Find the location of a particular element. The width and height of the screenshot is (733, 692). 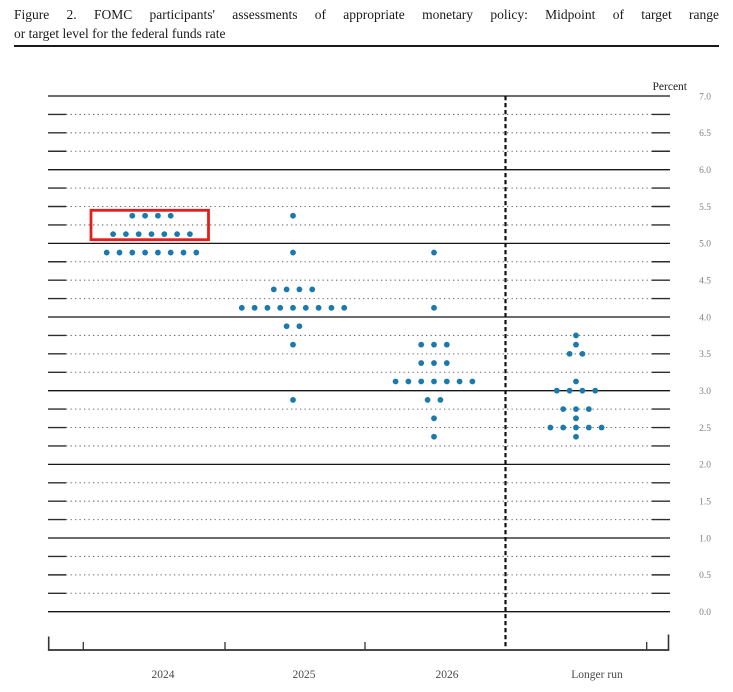

y-axis-tick-label: 7.0 is located at coordinates (705, 97).